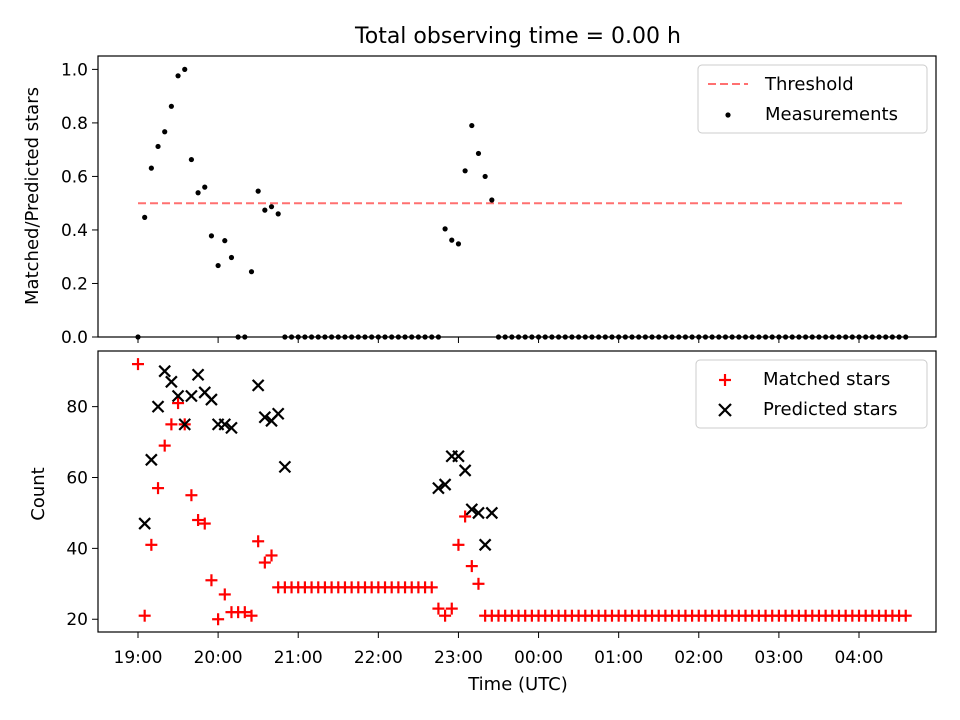  I want to click on count-x-tick-label: 03:00, so click(778, 658).